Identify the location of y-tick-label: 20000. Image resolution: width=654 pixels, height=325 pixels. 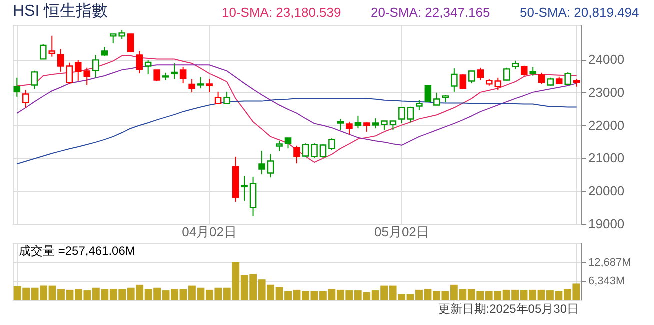
(606, 191).